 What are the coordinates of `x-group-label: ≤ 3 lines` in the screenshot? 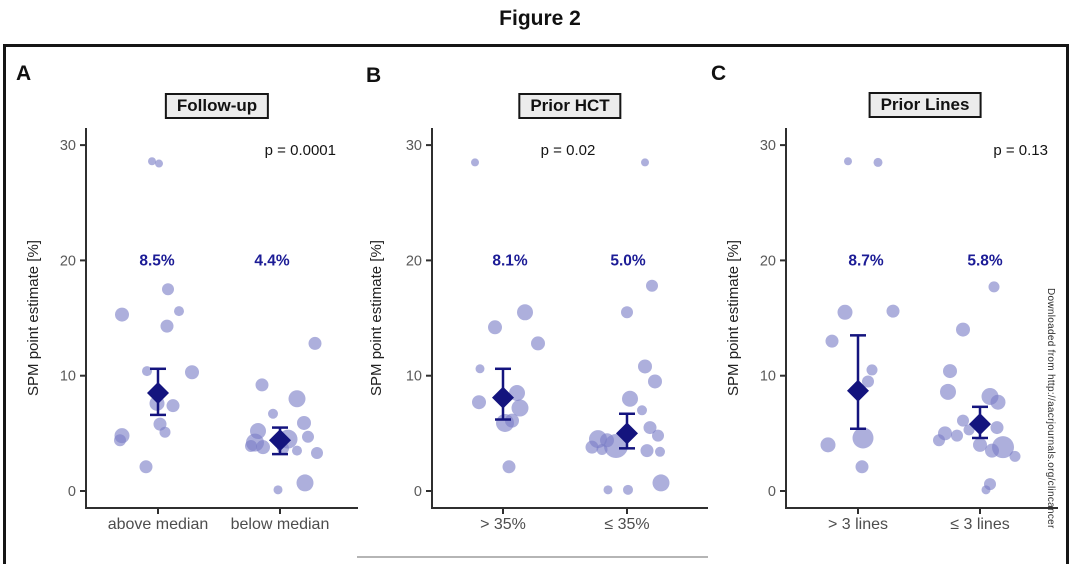 It's located at (979, 524).